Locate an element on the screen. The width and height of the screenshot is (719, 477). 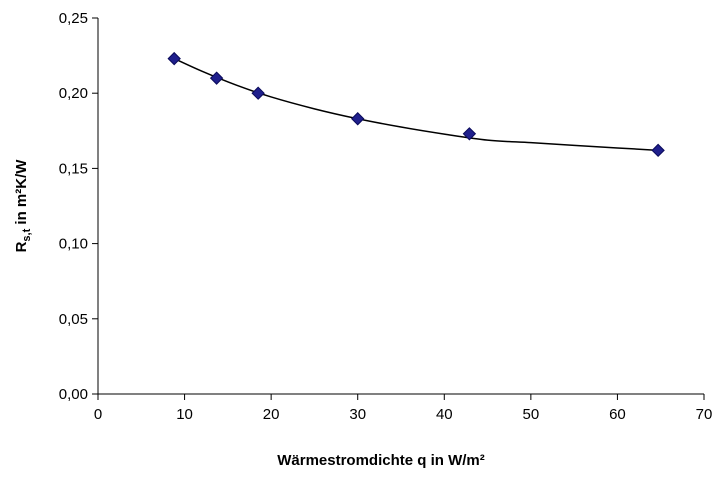
trendline-group is located at coordinates (416, 104).